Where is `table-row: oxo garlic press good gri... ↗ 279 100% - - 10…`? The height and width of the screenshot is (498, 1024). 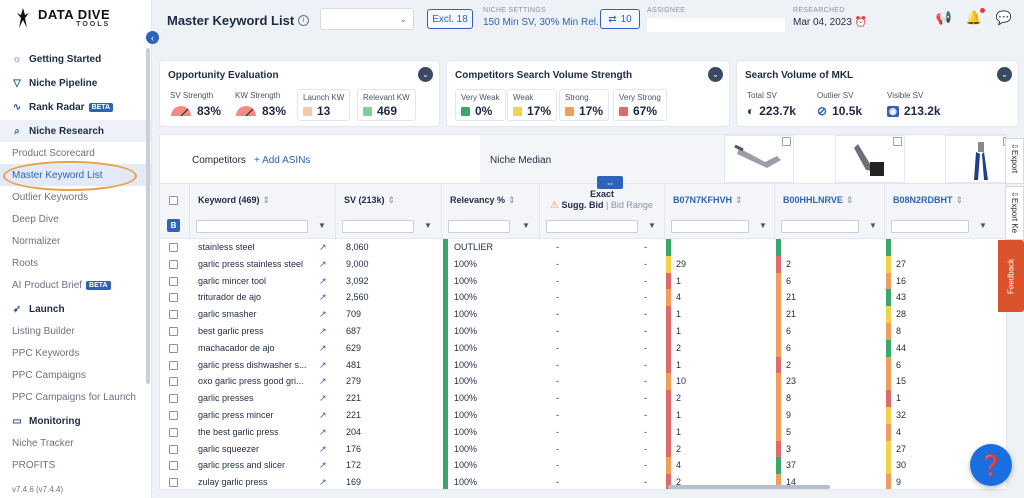 table-row: oxo garlic press good gri... ↗ 279 100% - - 10… is located at coordinates (583, 382).